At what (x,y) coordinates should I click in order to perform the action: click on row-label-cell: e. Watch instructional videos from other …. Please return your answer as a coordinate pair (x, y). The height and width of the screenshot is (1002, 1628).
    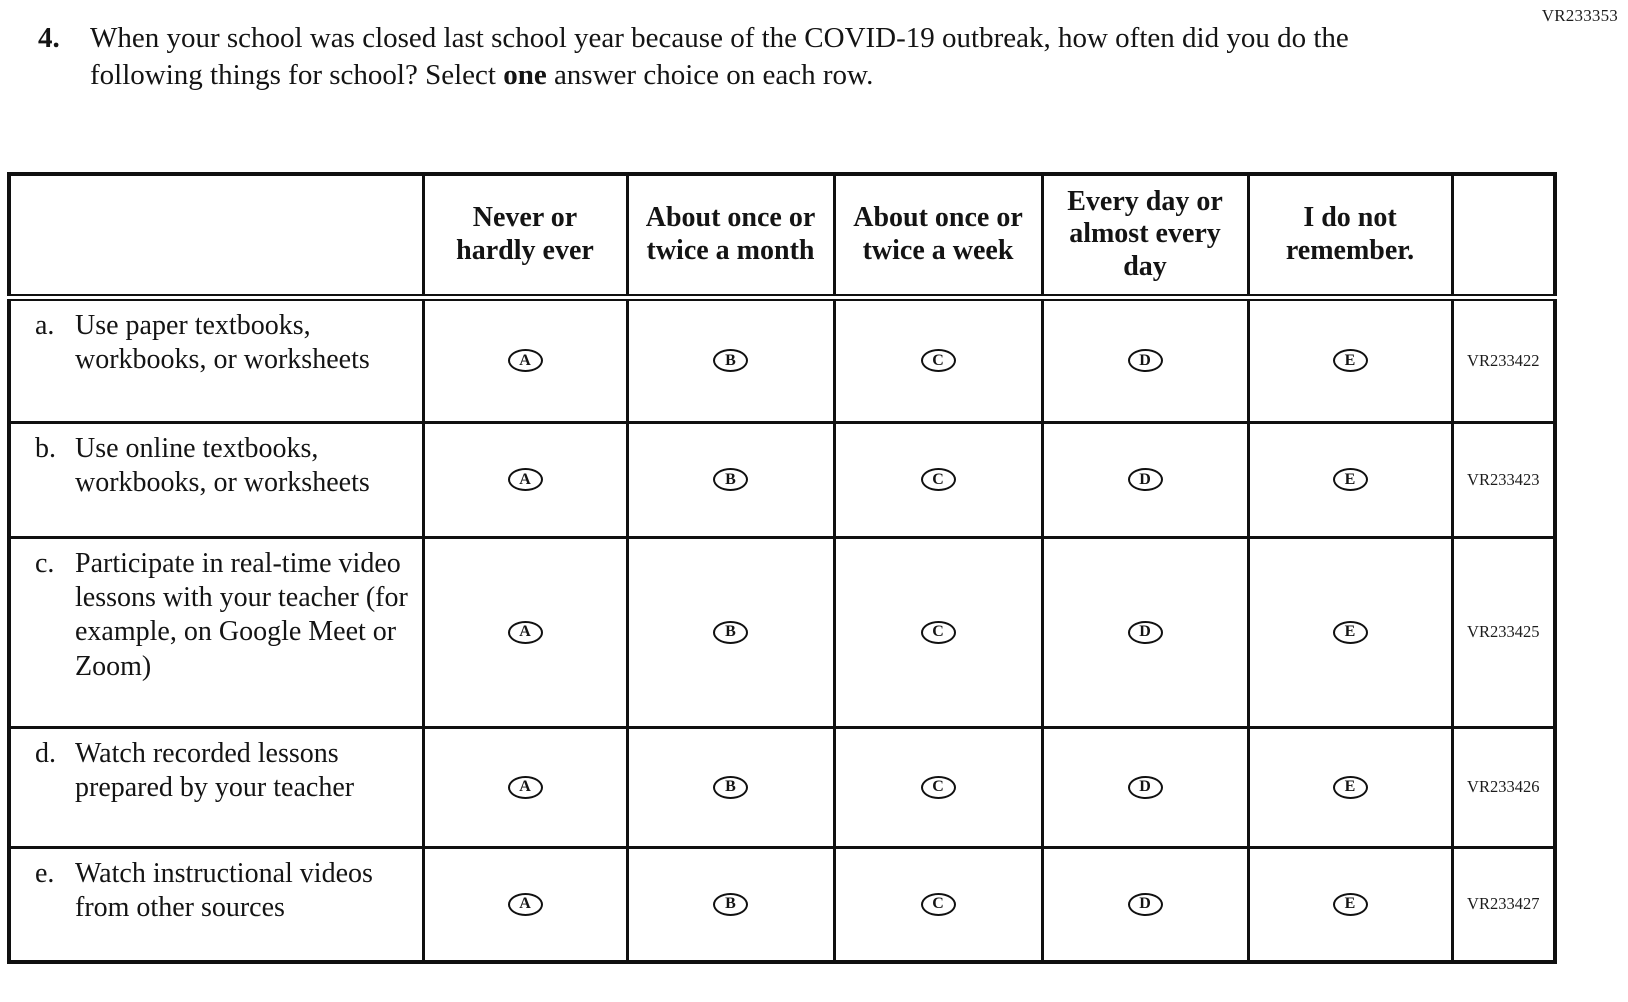
    Looking at the image, I should click on (216, 904).